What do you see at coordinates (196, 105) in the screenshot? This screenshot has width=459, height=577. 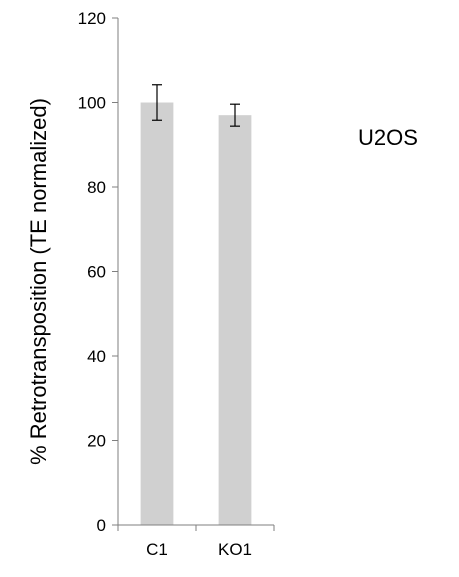 I see `error-bars-group` at bounding box center [196, 105].